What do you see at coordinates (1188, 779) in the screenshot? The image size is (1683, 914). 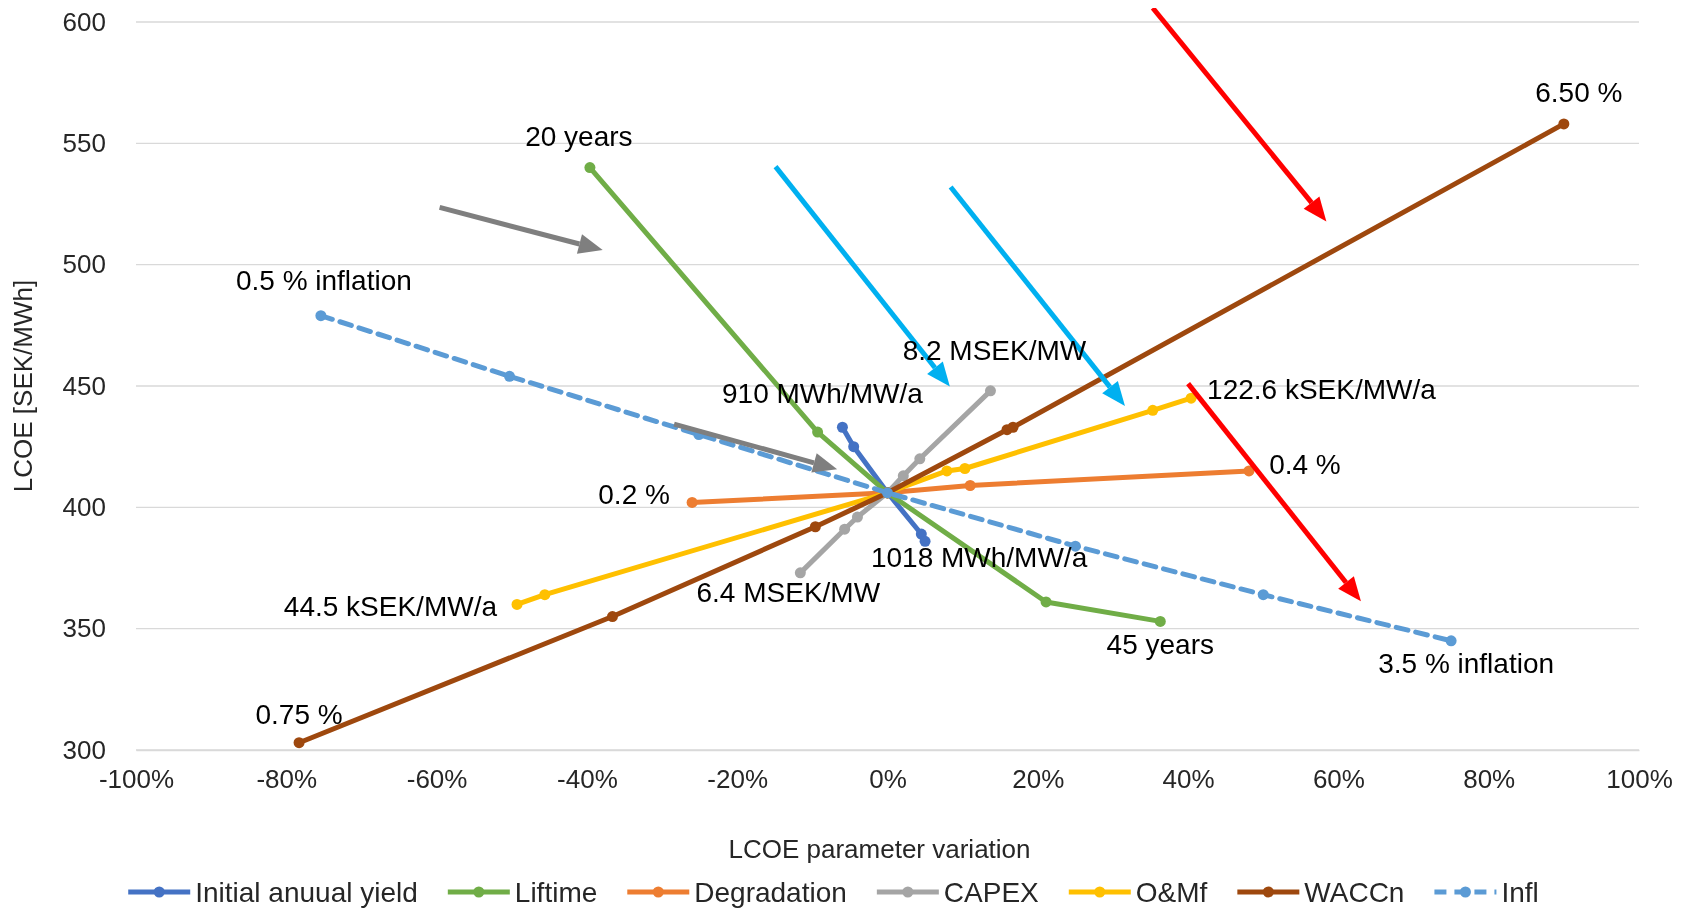 I see `x-tick-label: 40%` at bounding box center [1188, 779].